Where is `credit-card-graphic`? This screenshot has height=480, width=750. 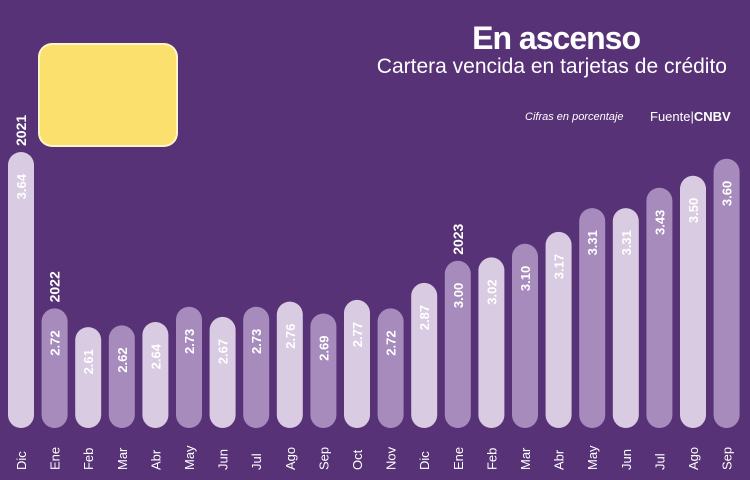 credit-card-graphic is located at coordinates (108, 95).